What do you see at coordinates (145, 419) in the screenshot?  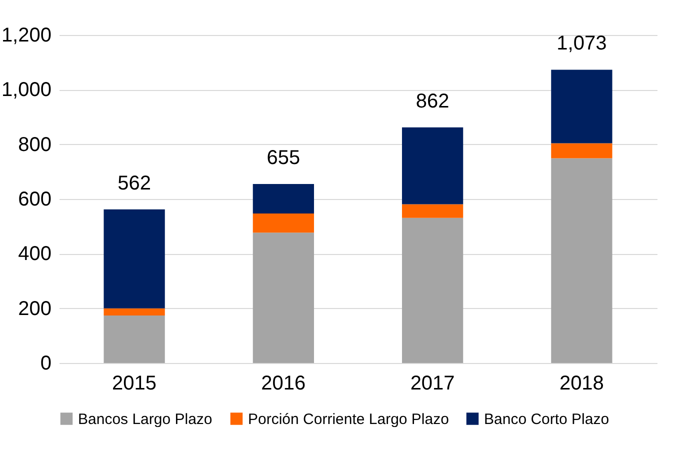 I see `legend-label: Bancos Largo Plazo` at bounding box center [145, 419].